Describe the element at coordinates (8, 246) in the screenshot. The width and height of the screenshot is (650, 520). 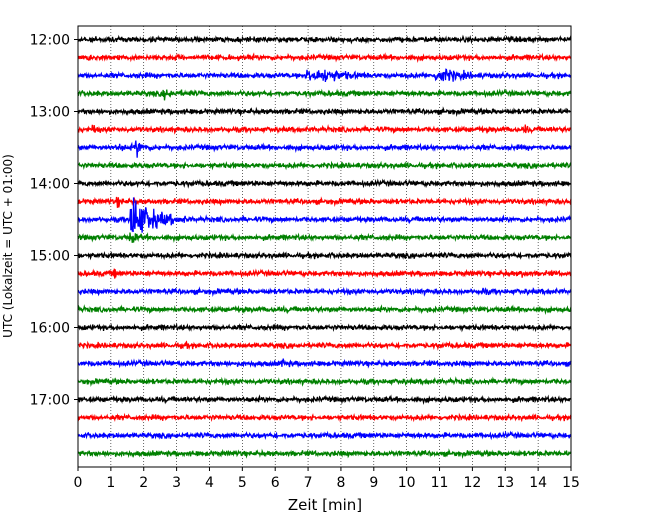
I see `y-axis-label: UTC (Lokalzeit = UTC + 01:00)` at that location.